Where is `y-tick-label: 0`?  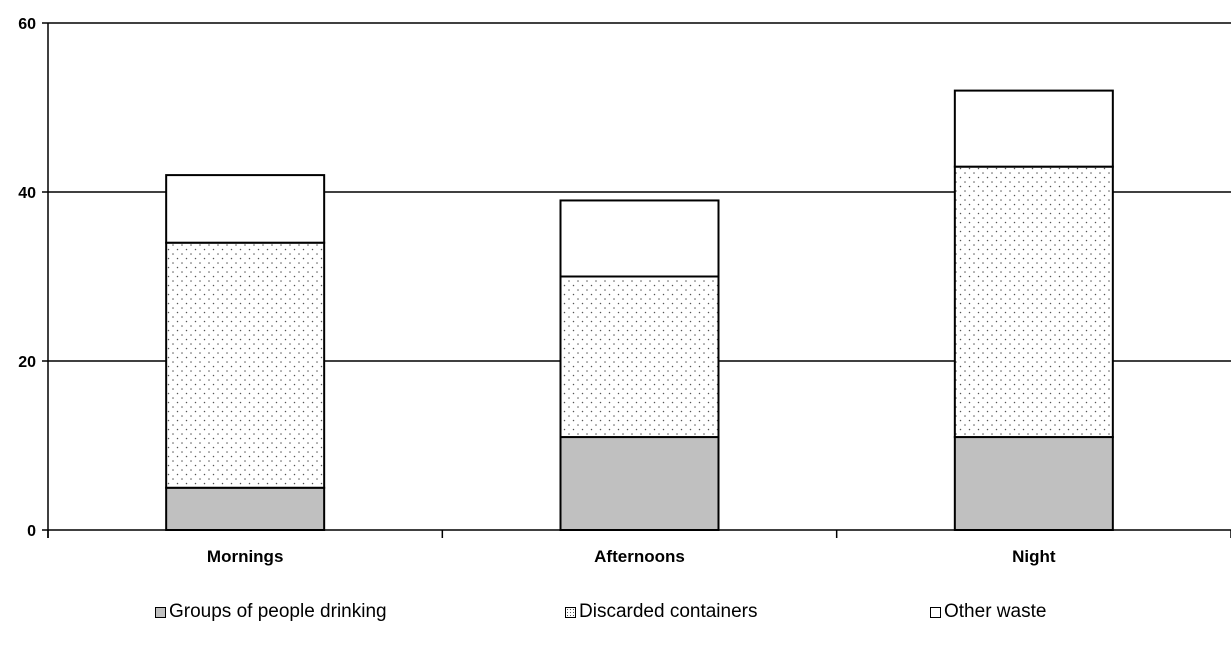
y-tick-label: 0 is located at coordinates (31, 531).